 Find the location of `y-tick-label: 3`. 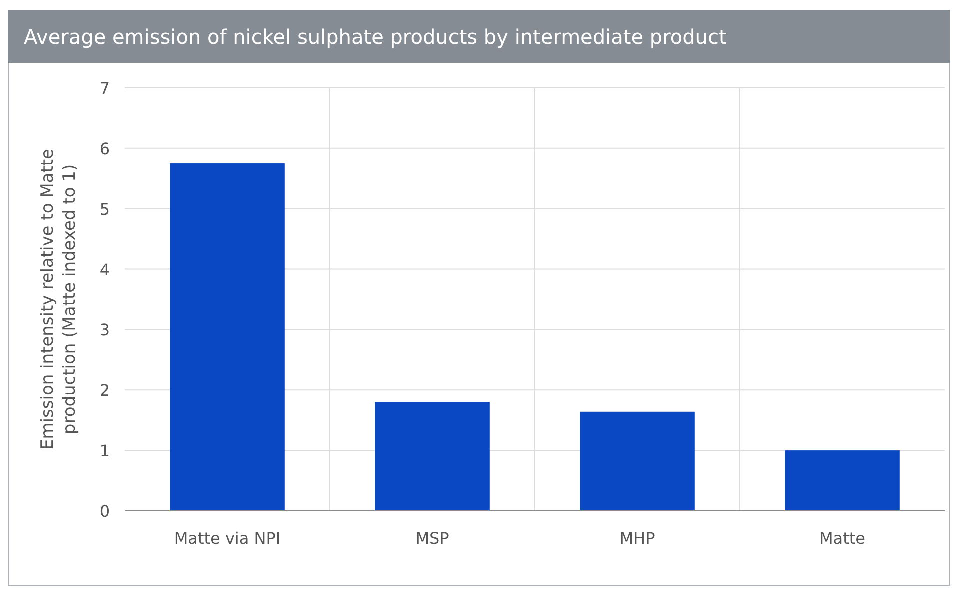

y-tick-label: 3 is located at coordinates (105, 330).